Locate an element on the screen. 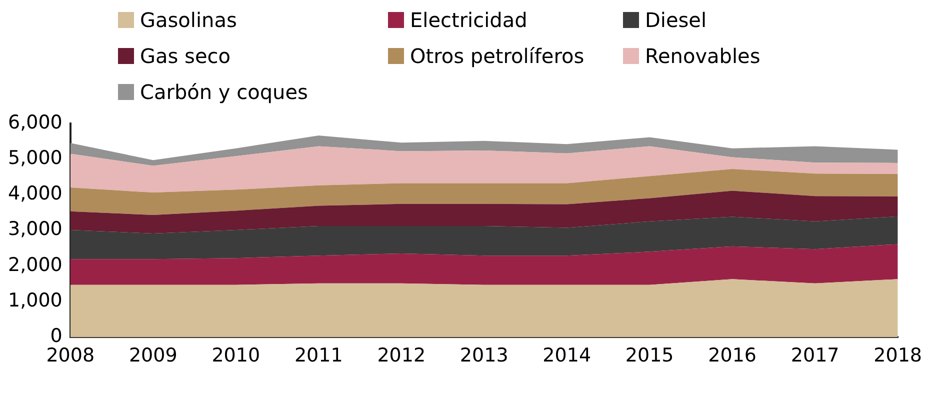  x-tick-label: 2016 is located at coordinates (732, 355).